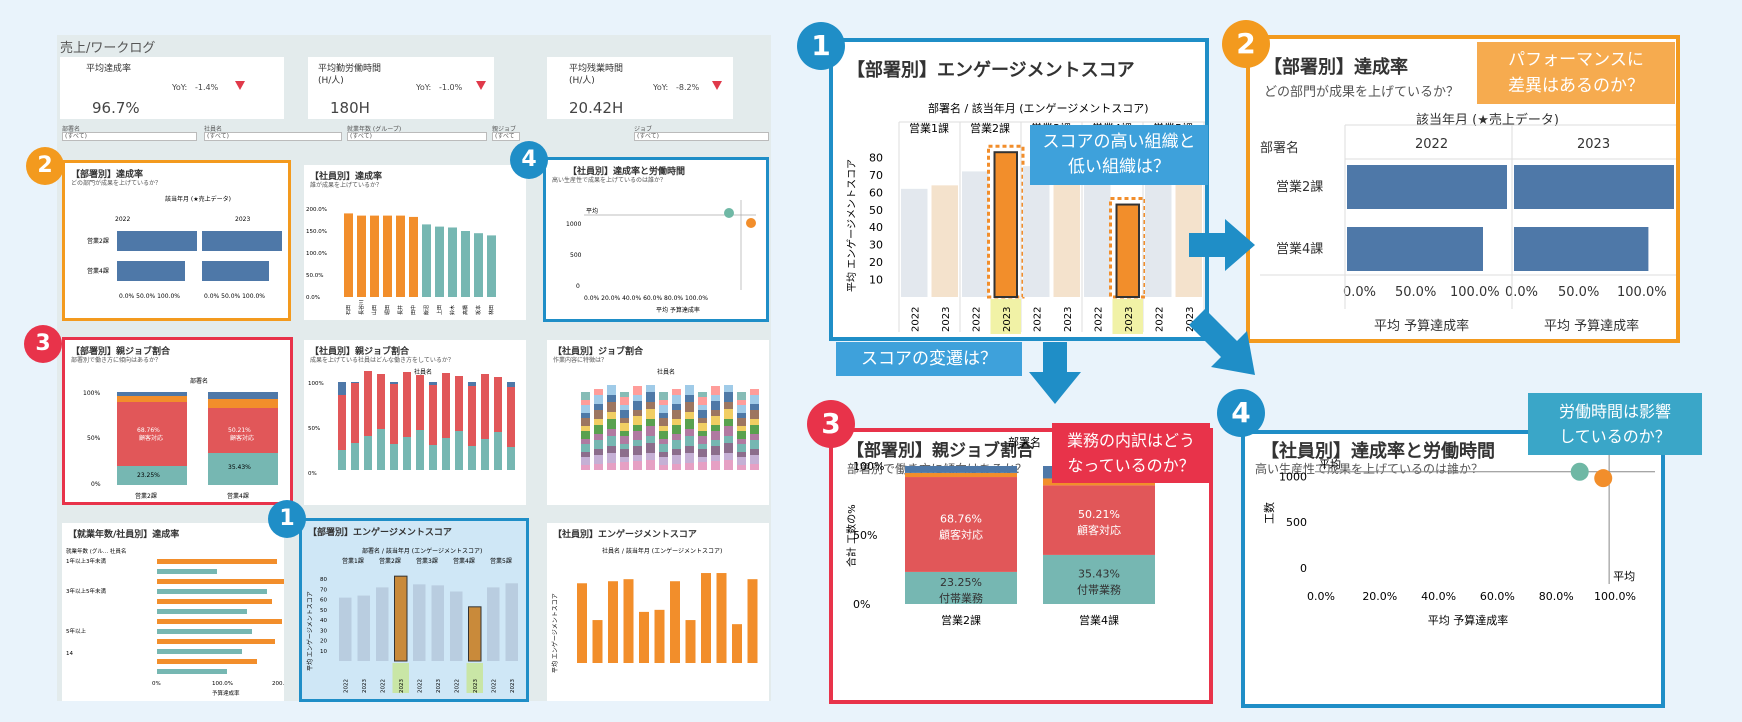 Image resolution: width=1742 pixels, height=722 pixels. What do you see at coordinates (116, 108) in the screenshot?
I see `kpi-value: 96.7%` at bounding box center [116, 108].